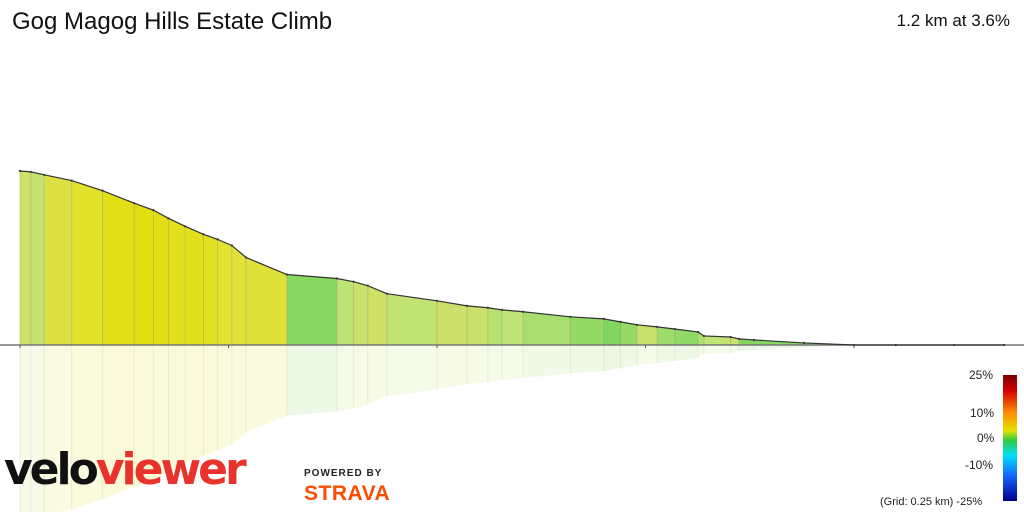 The image size is (1024, 512). What do you see at coordinates (986, 438) in the screenshot?
I see `scale-label-0: 0%` at bounding box center [986, 438].